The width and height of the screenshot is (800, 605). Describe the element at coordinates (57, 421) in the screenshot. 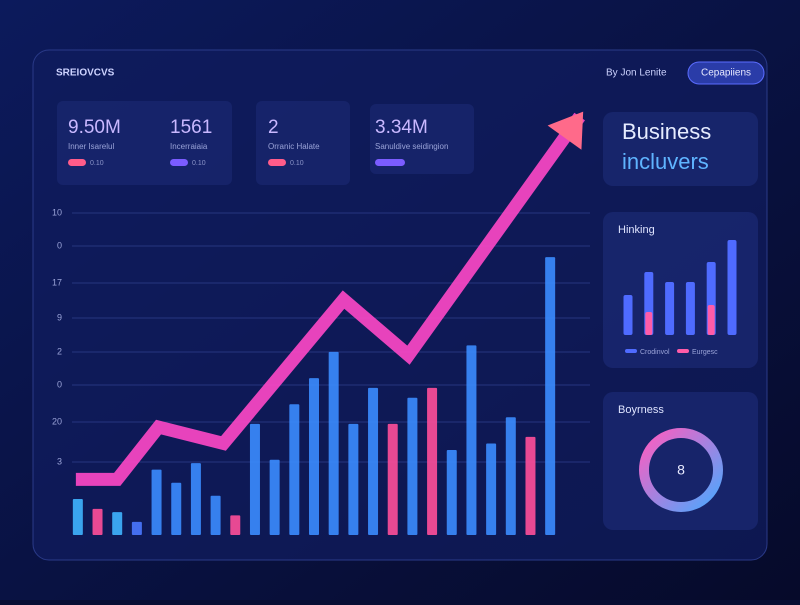

I see `y-label: 20` at that location.